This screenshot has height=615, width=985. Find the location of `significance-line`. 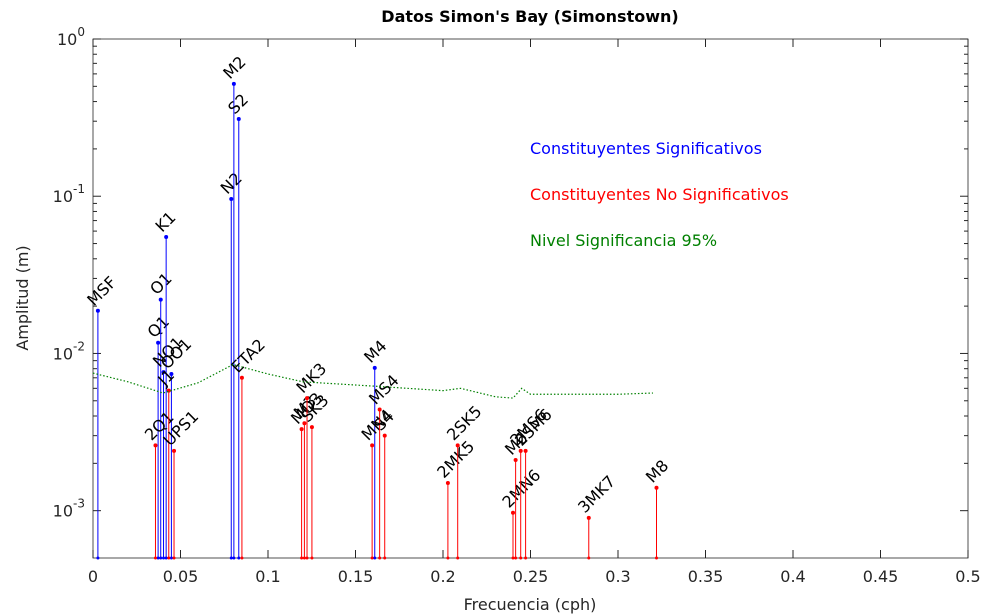

significance-line is located at coordinates (373, 381).